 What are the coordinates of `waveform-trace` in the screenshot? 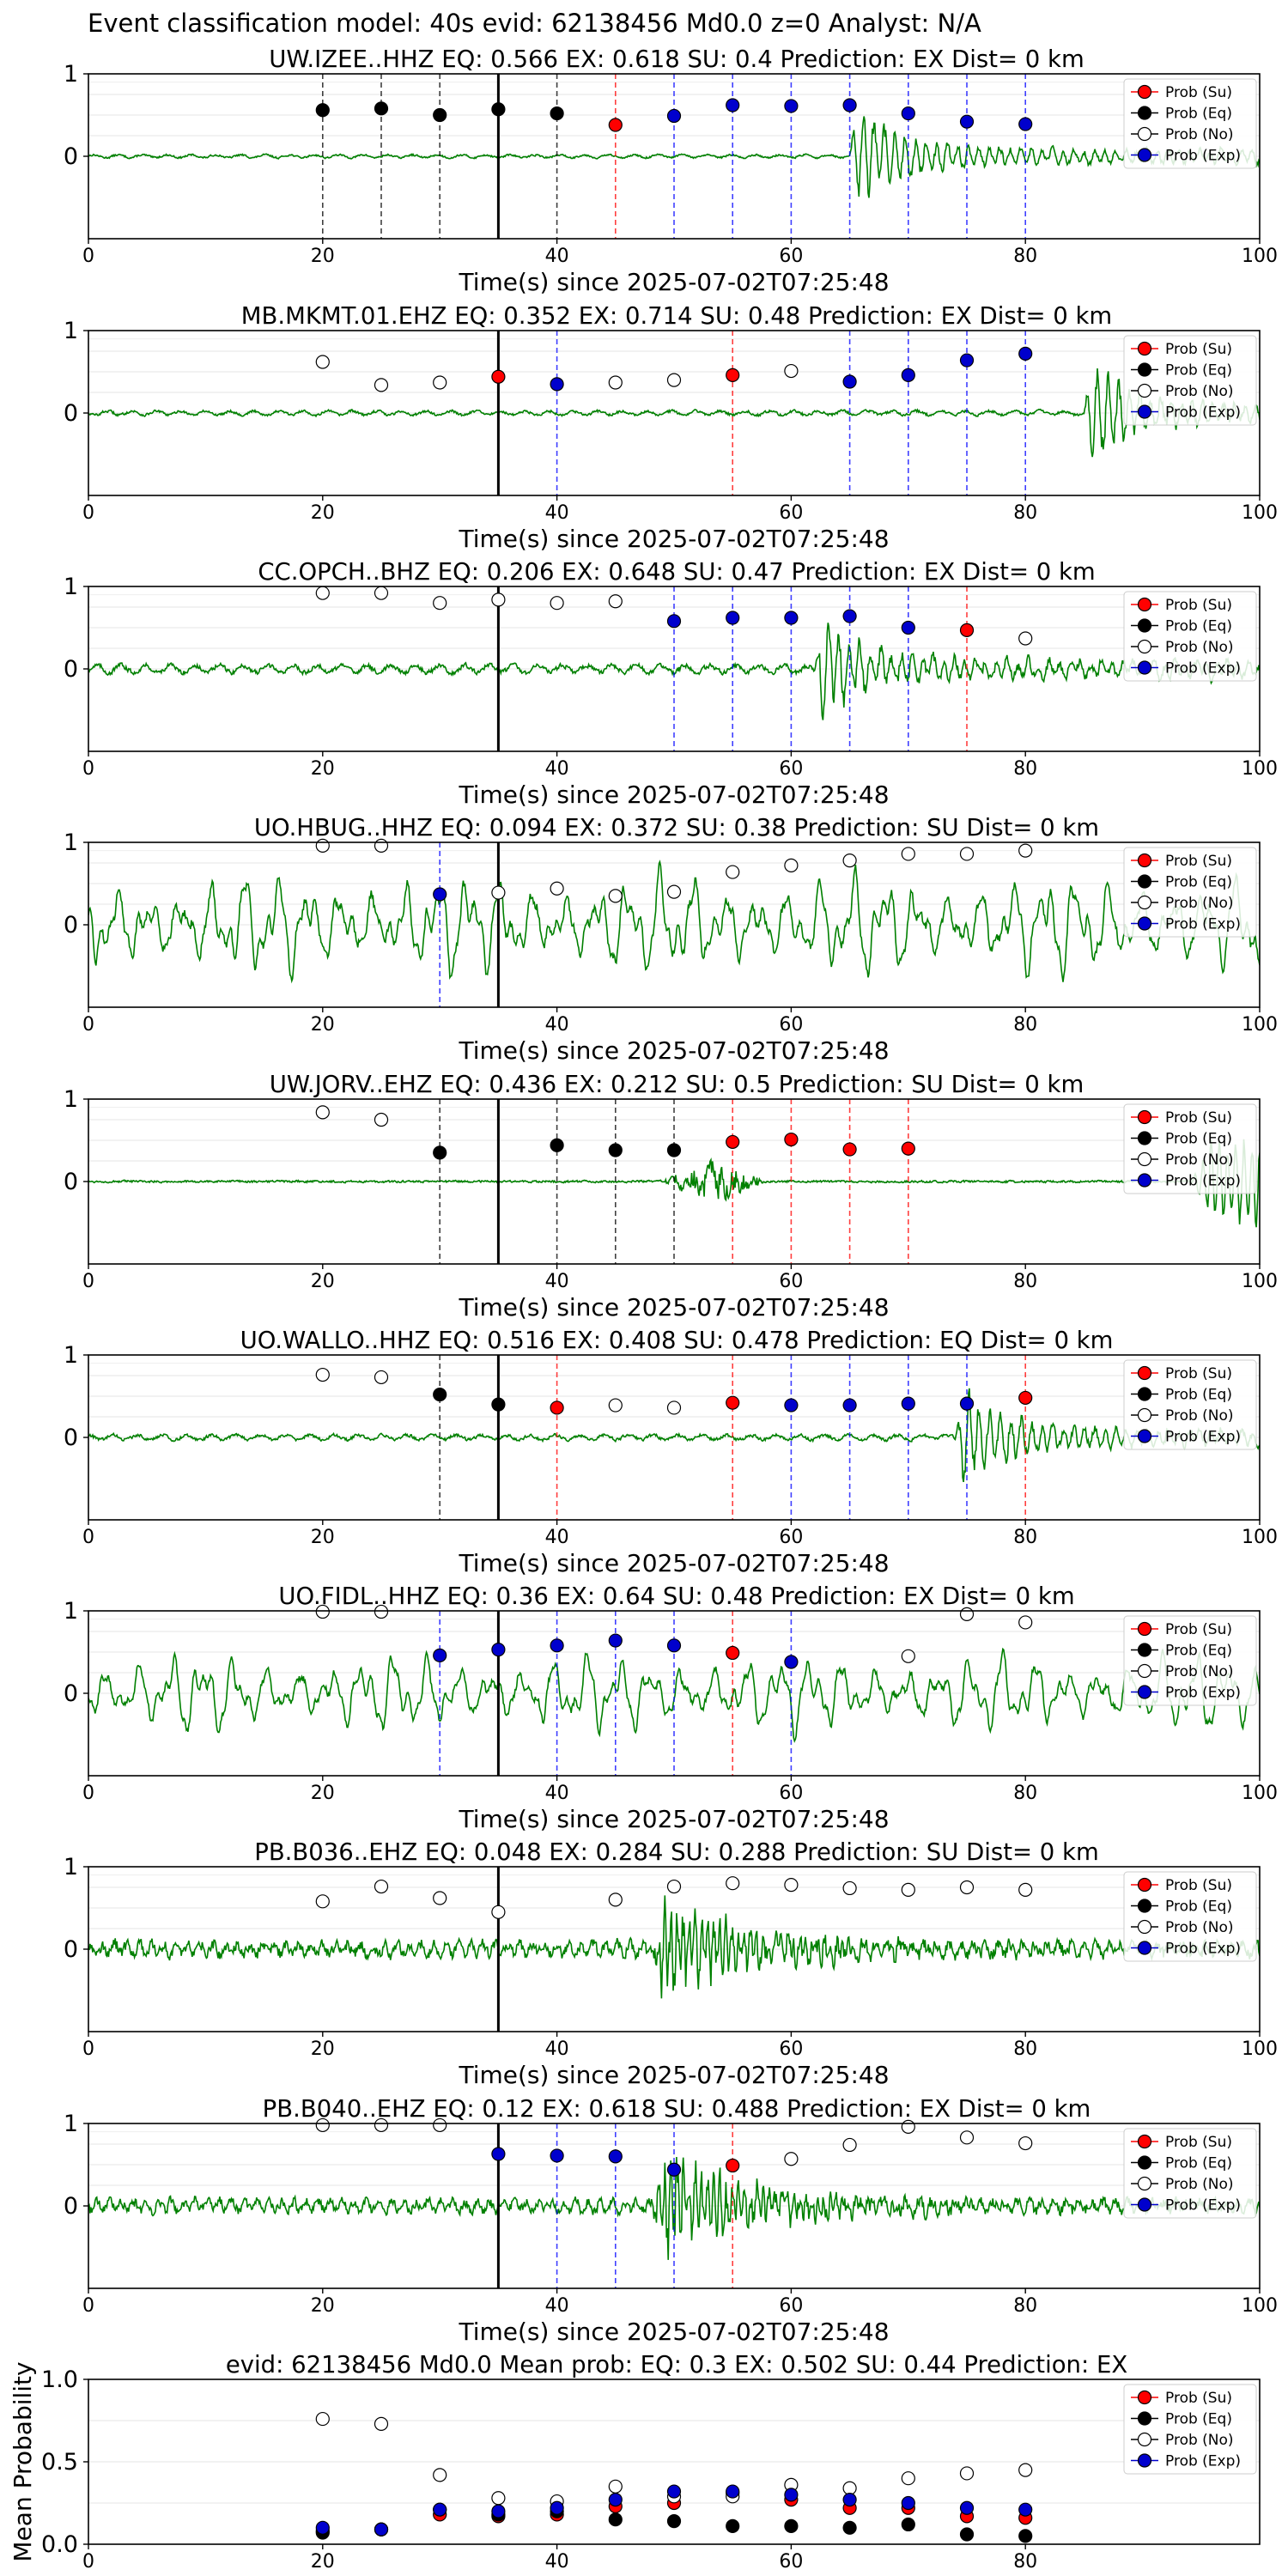 It's located at (674, 413).